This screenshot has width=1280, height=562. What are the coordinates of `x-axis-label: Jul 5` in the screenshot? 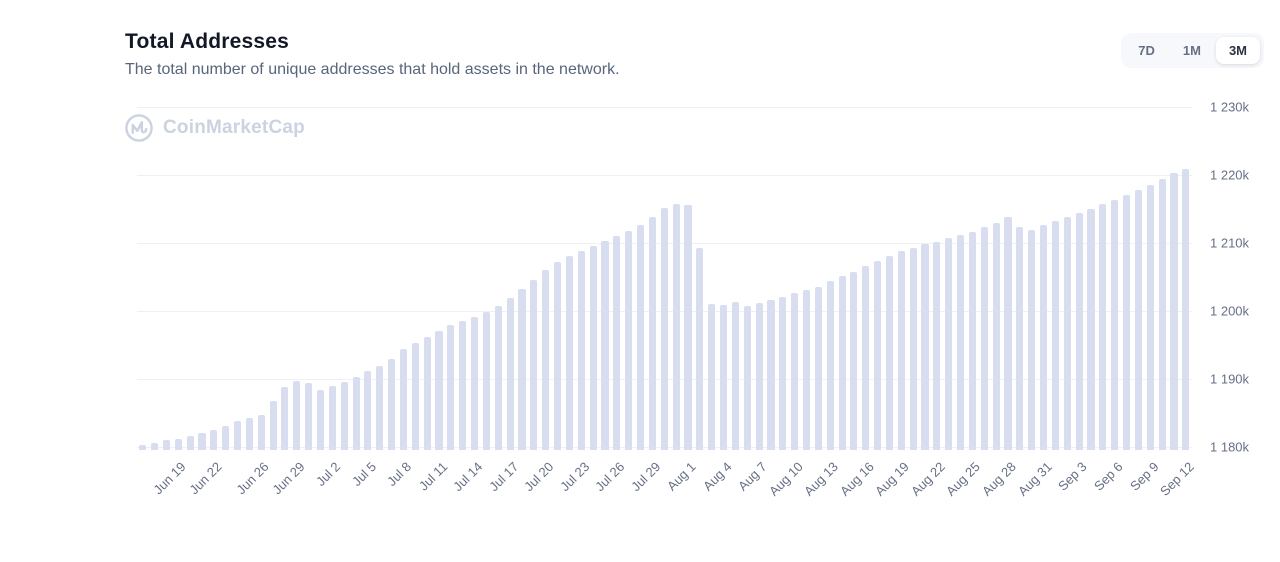 It's located at (363, 474).